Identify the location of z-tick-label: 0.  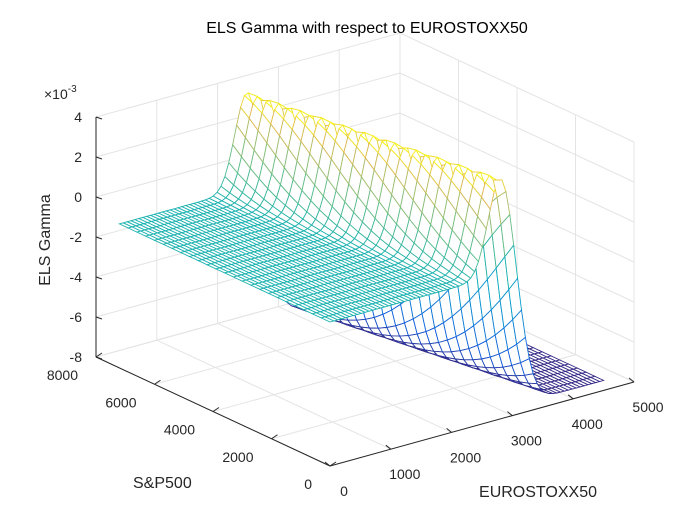
(78, 197).